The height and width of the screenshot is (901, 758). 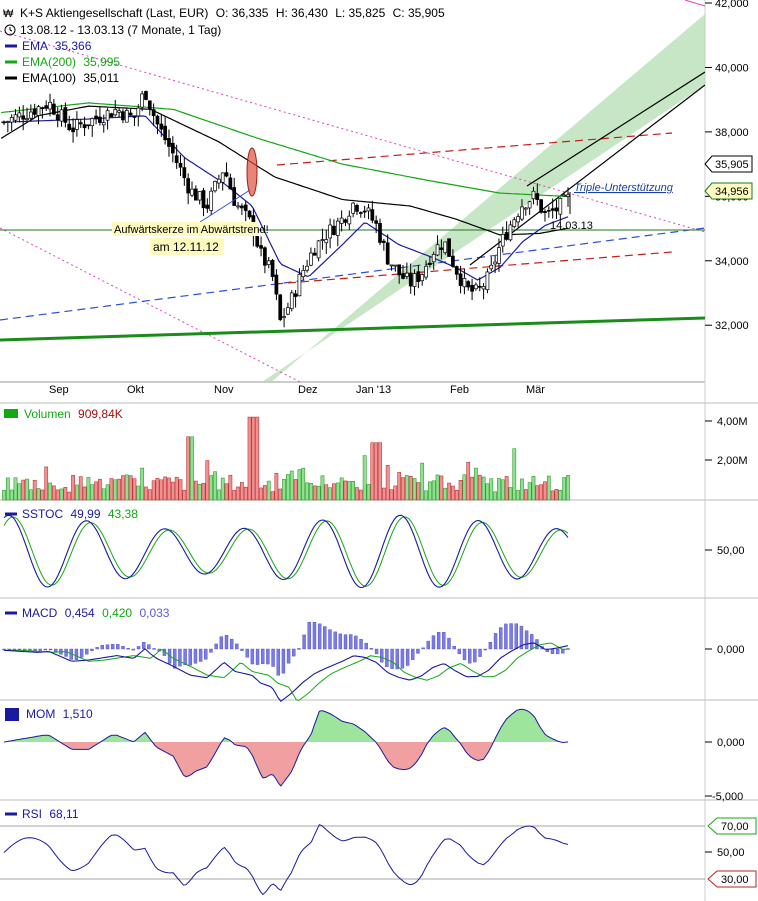 What do you see at coordinates (191, 230) in the screenshot?
I see `candle-note: Aufwärtskerze im Abwärtstrend!` at bounding box center [191, 230].